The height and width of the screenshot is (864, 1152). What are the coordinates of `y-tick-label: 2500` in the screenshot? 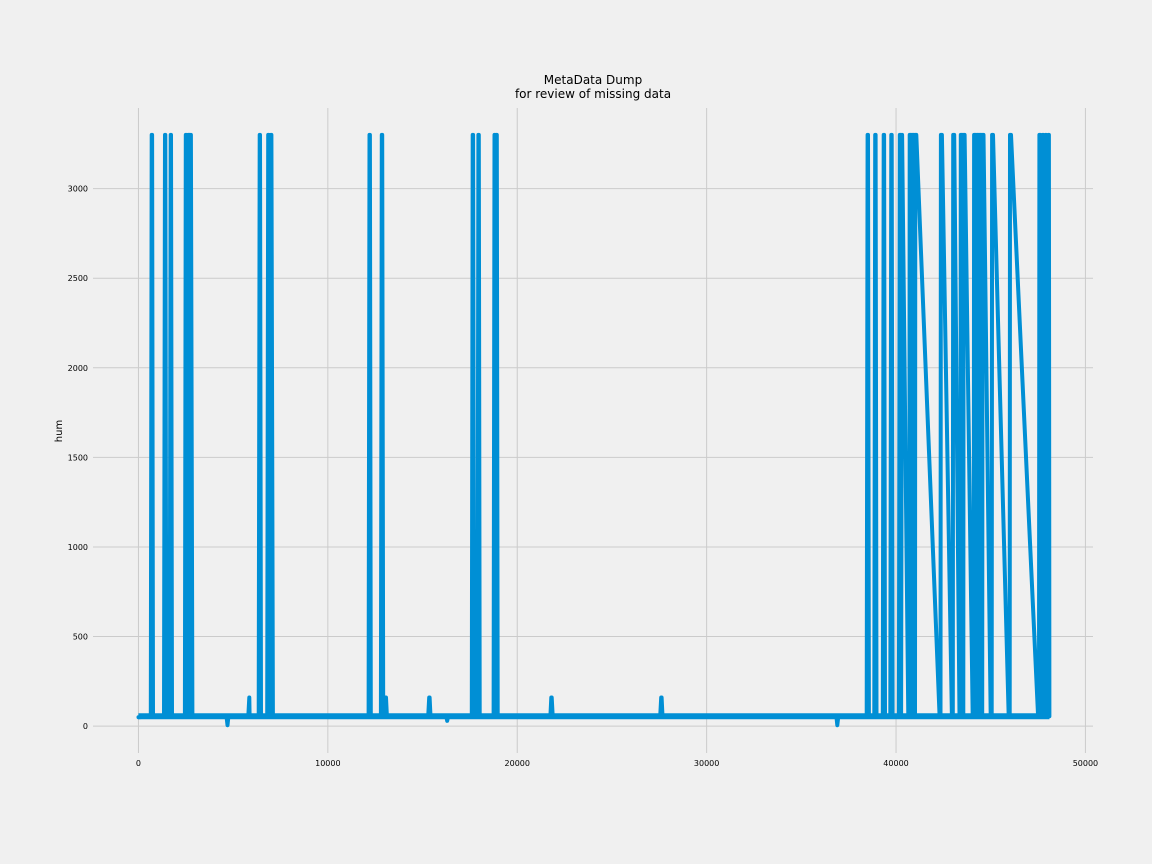 It's located at (78, 278).